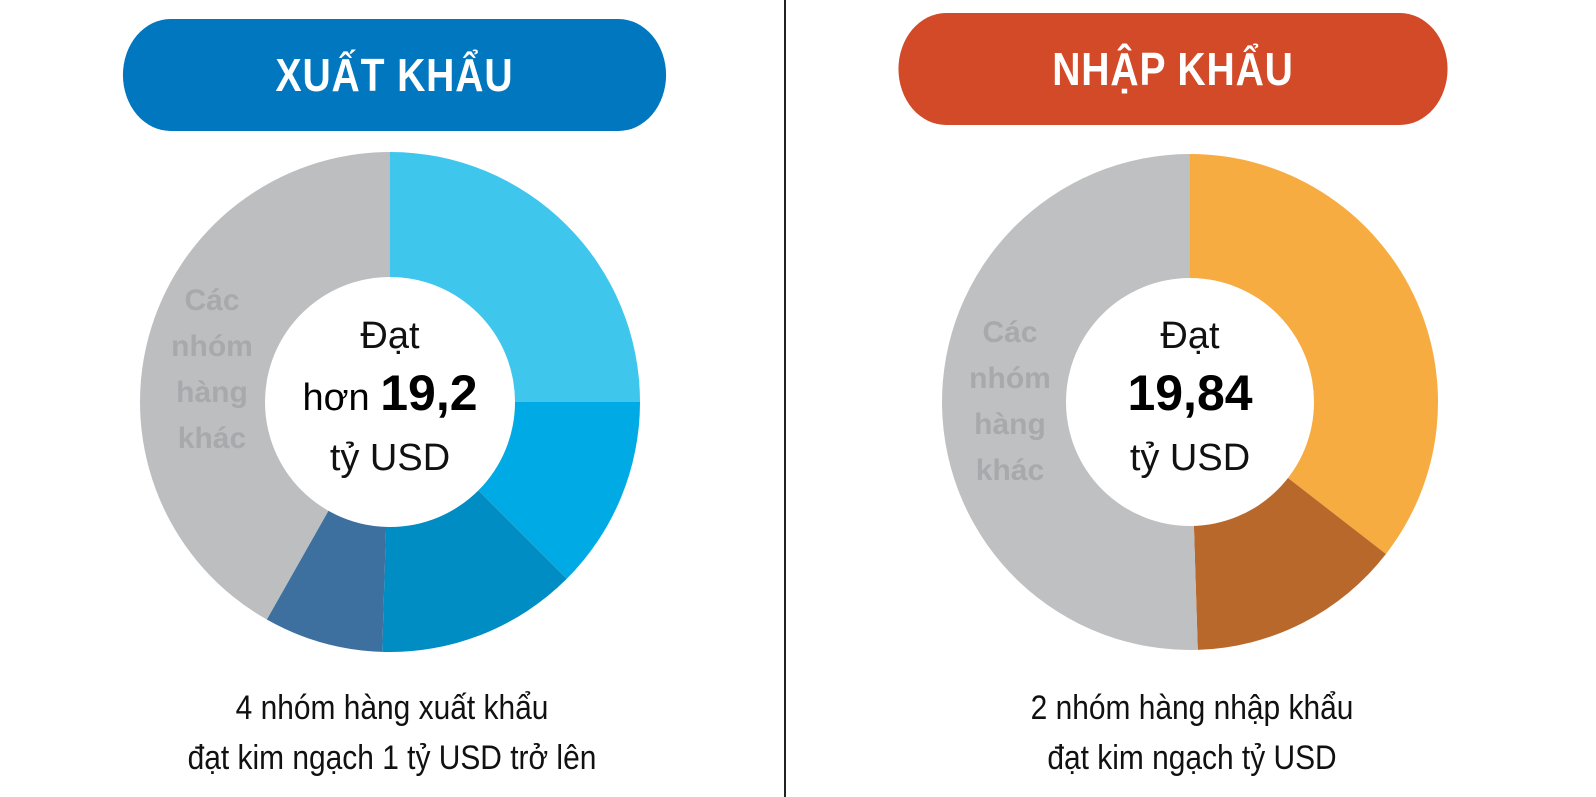 The image size is (1596, 797). I want to click on import-caption-line-2: đạt kim ngạch tỷ USD, so click(1192, 758).